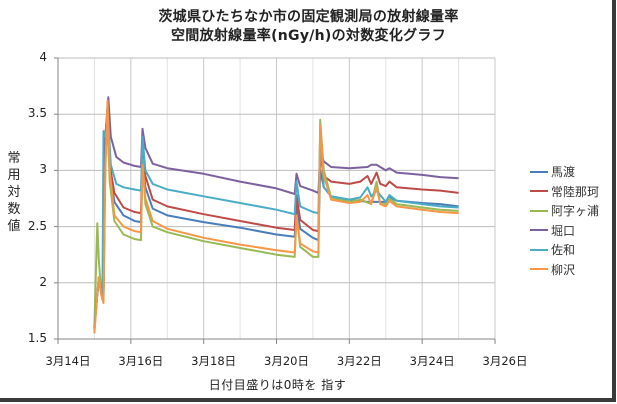 The height and width of the screenshot is (404, 617). What do you see at coordinates (43, 281) in the screenshot?
I see `y-tick-label: 2` at bounding box center [43, 281].